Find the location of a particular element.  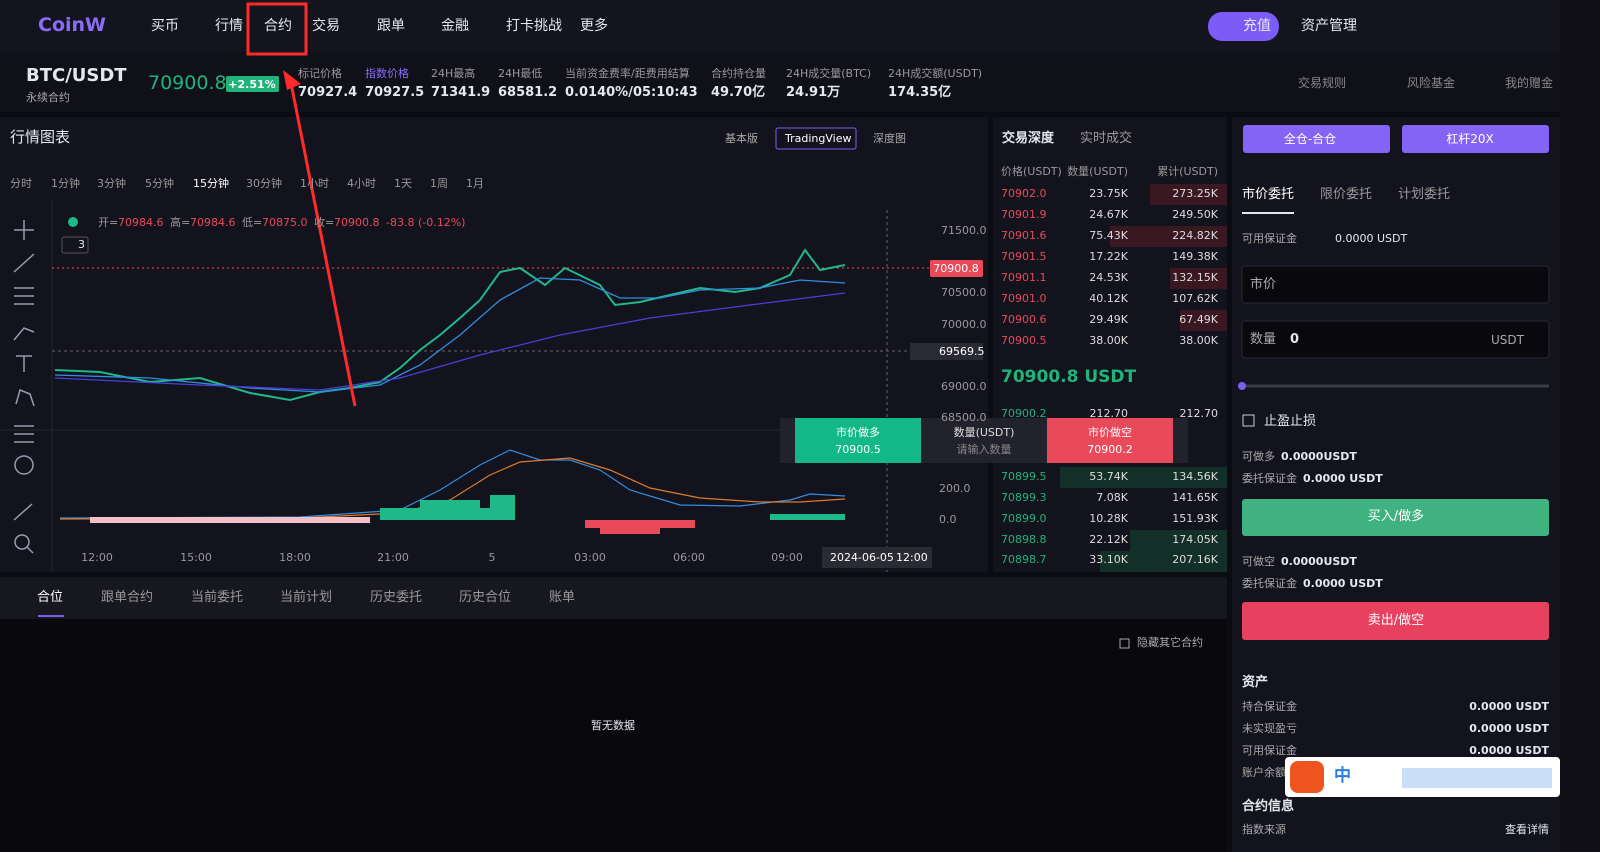

book-cell: 22.12K is located at coordinates (1108, 539).